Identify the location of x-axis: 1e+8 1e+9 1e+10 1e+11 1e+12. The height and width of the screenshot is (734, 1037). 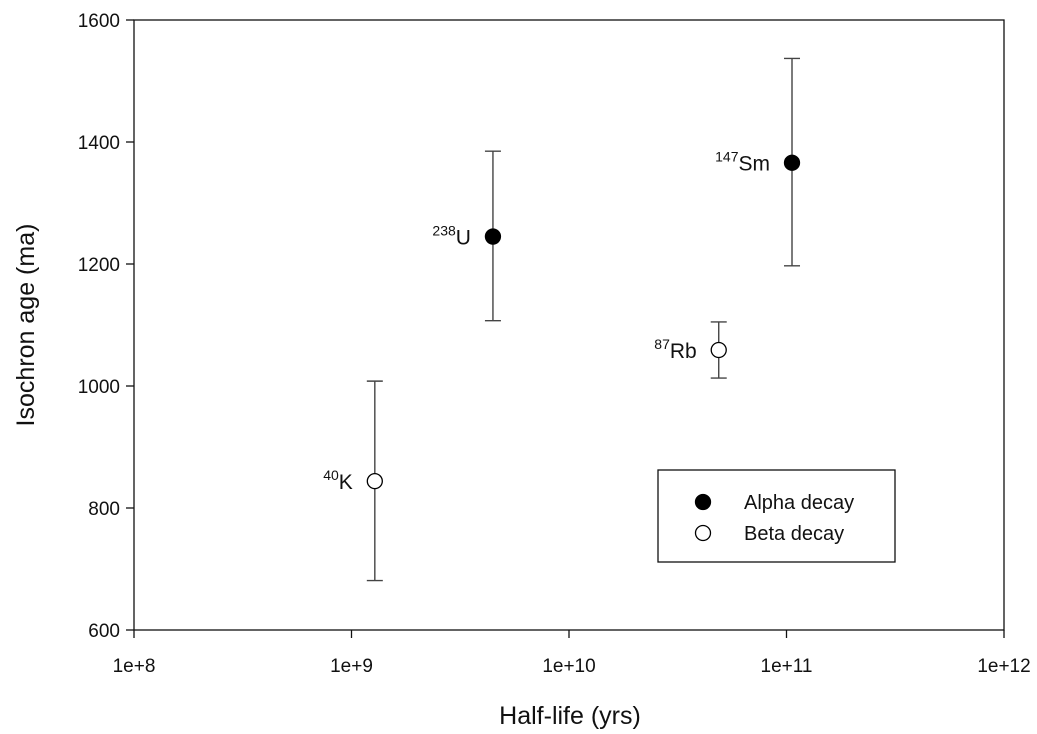
(572, 653).